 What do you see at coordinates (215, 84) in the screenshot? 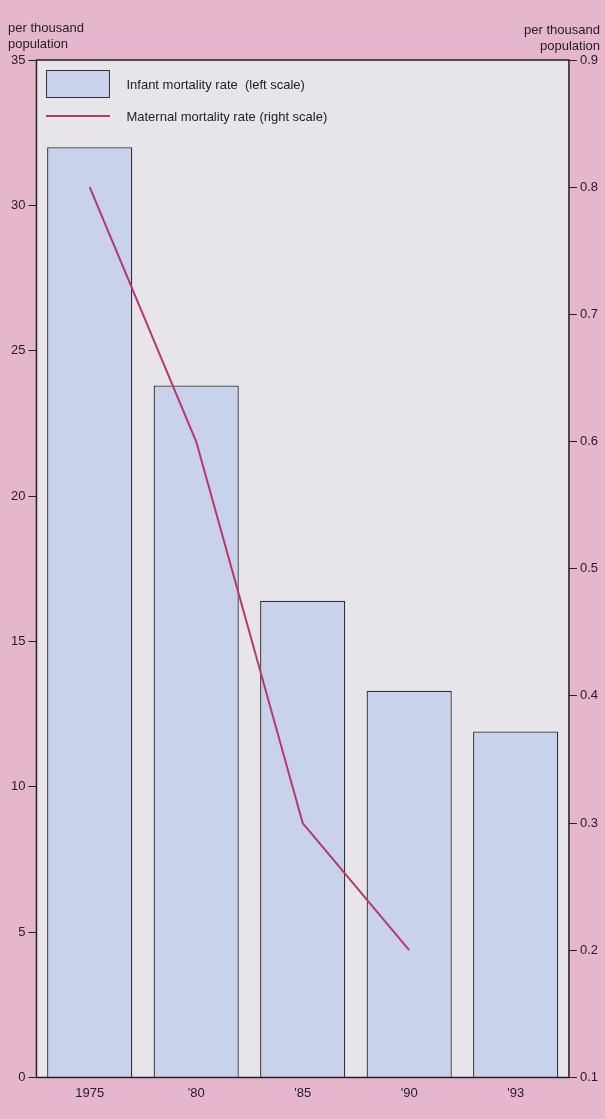
I see `legend-label: Infant mortality rate (left scale)` at bounding box center [215, 84].